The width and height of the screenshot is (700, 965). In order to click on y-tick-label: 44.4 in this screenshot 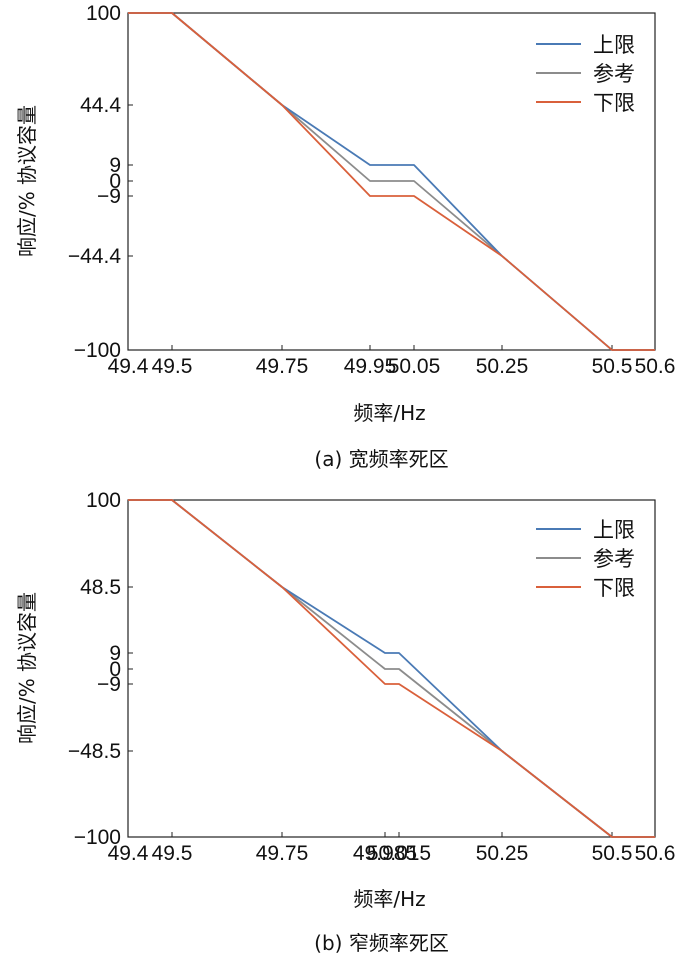, I will do `click(100, 105)`.